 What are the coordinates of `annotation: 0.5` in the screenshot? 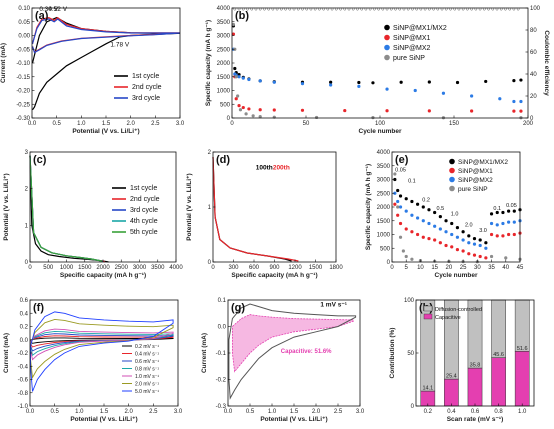 It's located at (441, 209).